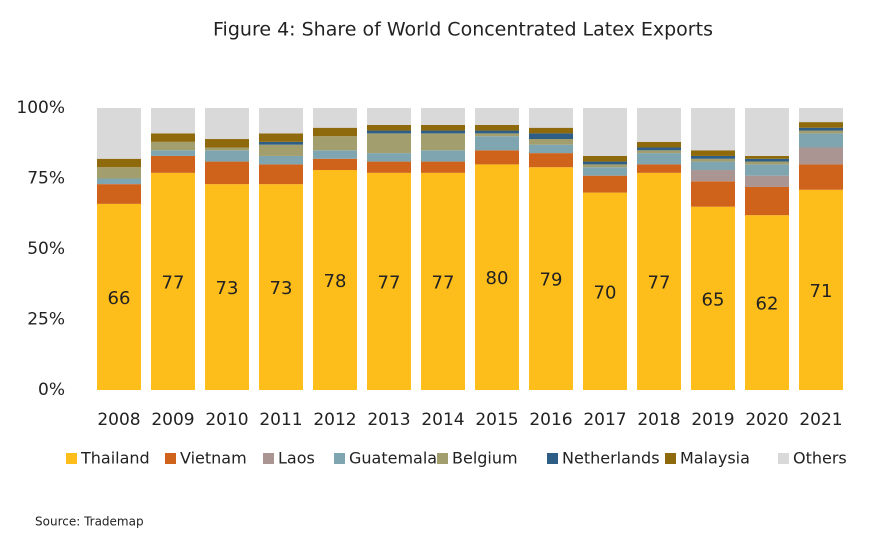 Image resolution: width=870 pixels, height=554 pixels. What do you see at coordinates (89, 522) in the screenshot?
I see `source: Source: Trademap` at bounding box center [89, 522].